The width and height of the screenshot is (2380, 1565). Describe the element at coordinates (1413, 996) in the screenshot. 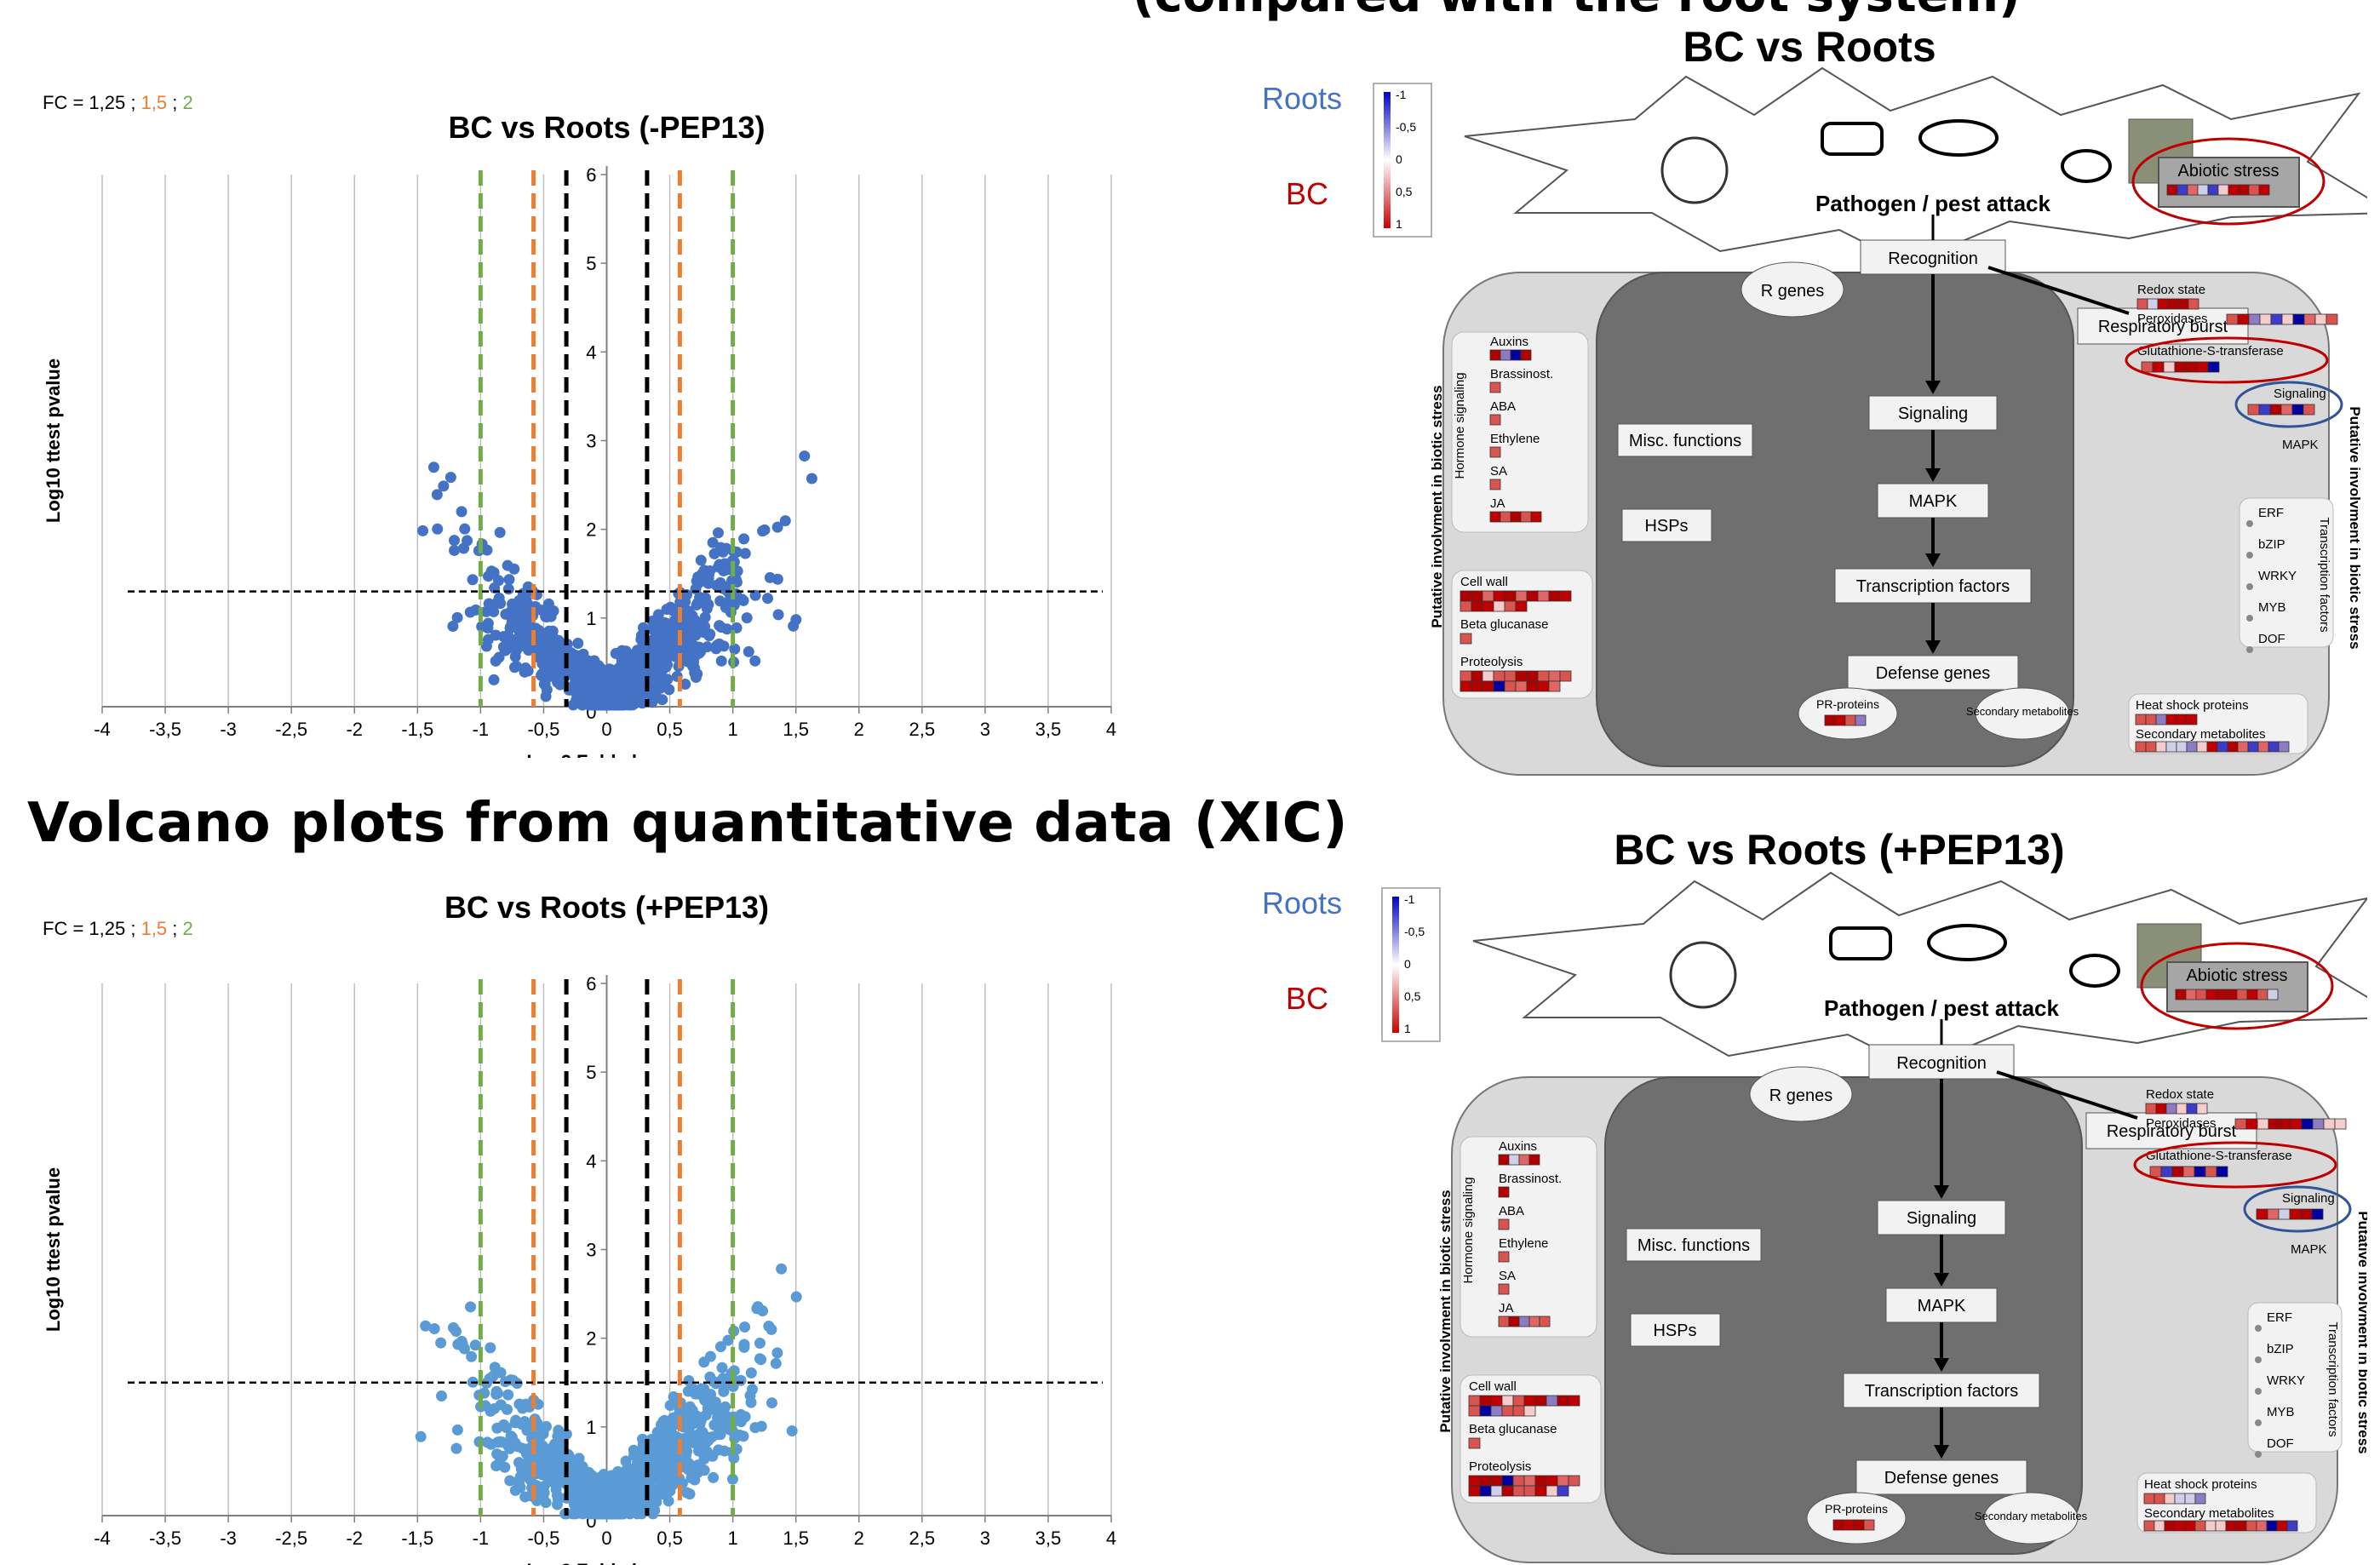

I see `scale-tick-label: 0,5` at that location.